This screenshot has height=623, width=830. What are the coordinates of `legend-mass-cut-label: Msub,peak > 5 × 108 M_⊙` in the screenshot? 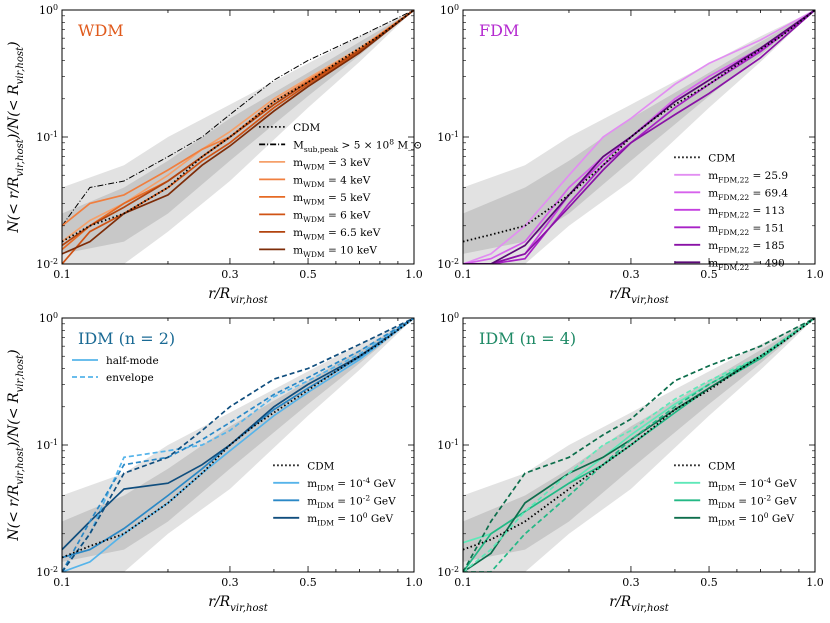 It's located at (357, 146).